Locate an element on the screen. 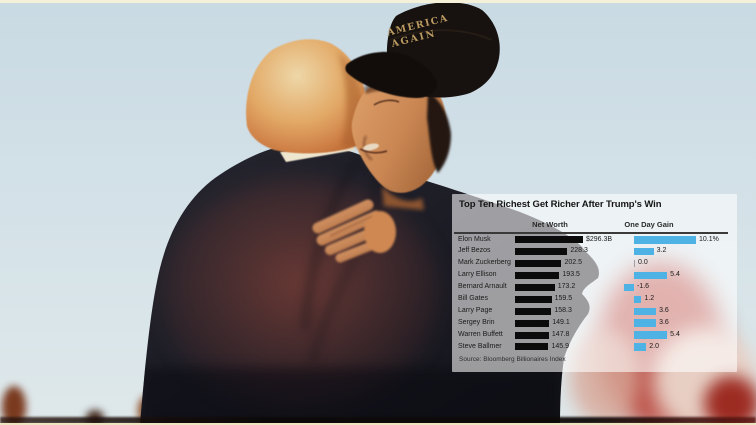  billionaire-name: Larry Page is located at coordinates (475, 310).